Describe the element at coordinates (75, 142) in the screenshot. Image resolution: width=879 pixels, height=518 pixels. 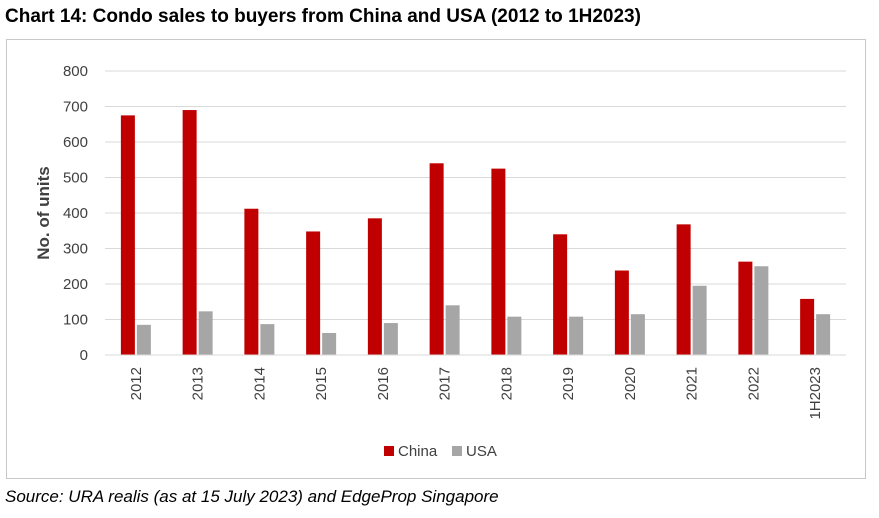
I see `y-tick-label: 600` at that location.